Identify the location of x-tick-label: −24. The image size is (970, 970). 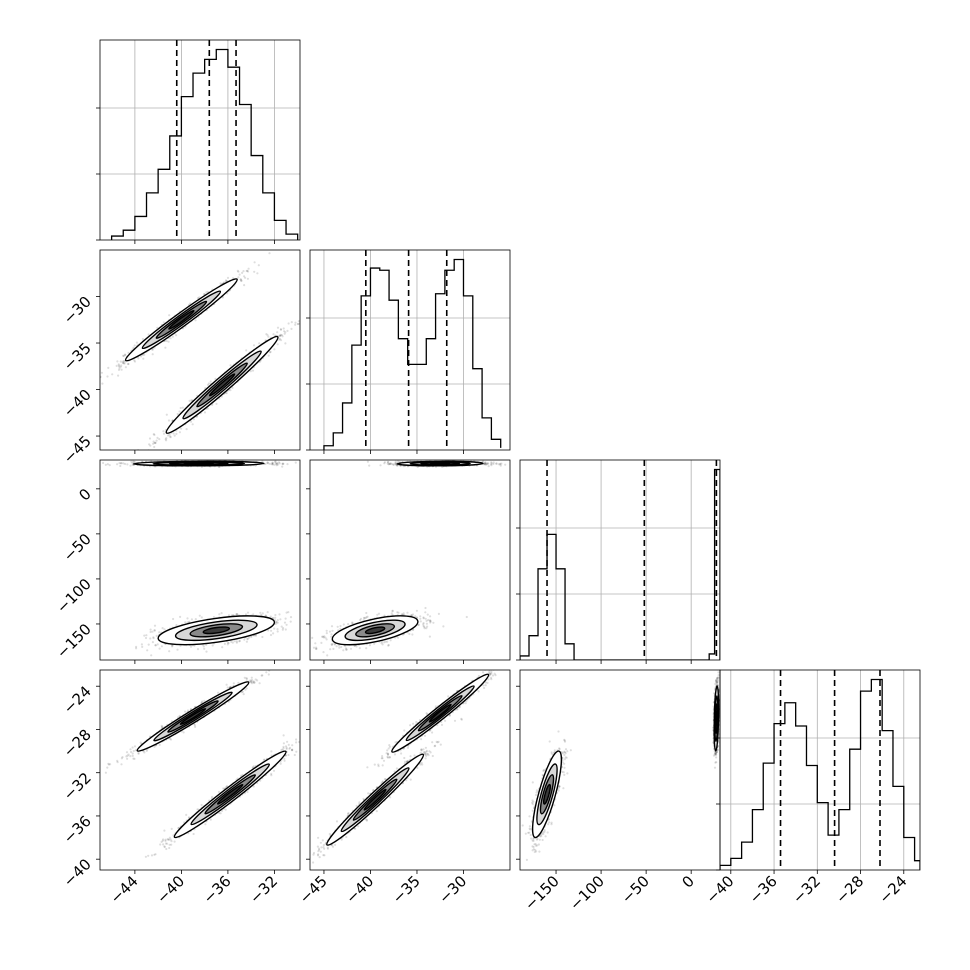
(893, 889).